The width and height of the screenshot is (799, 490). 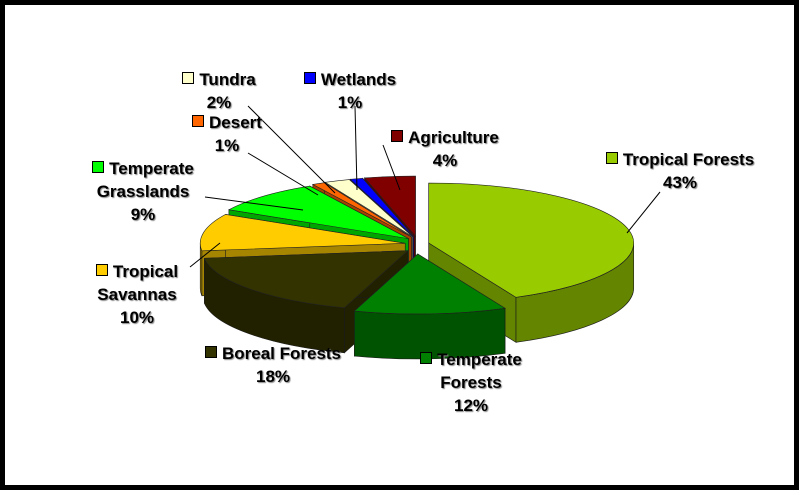 What do you see at coordinates (445, 160) in the screenshot?
I see `value-label: 4%` at bounding box center [445, 160].